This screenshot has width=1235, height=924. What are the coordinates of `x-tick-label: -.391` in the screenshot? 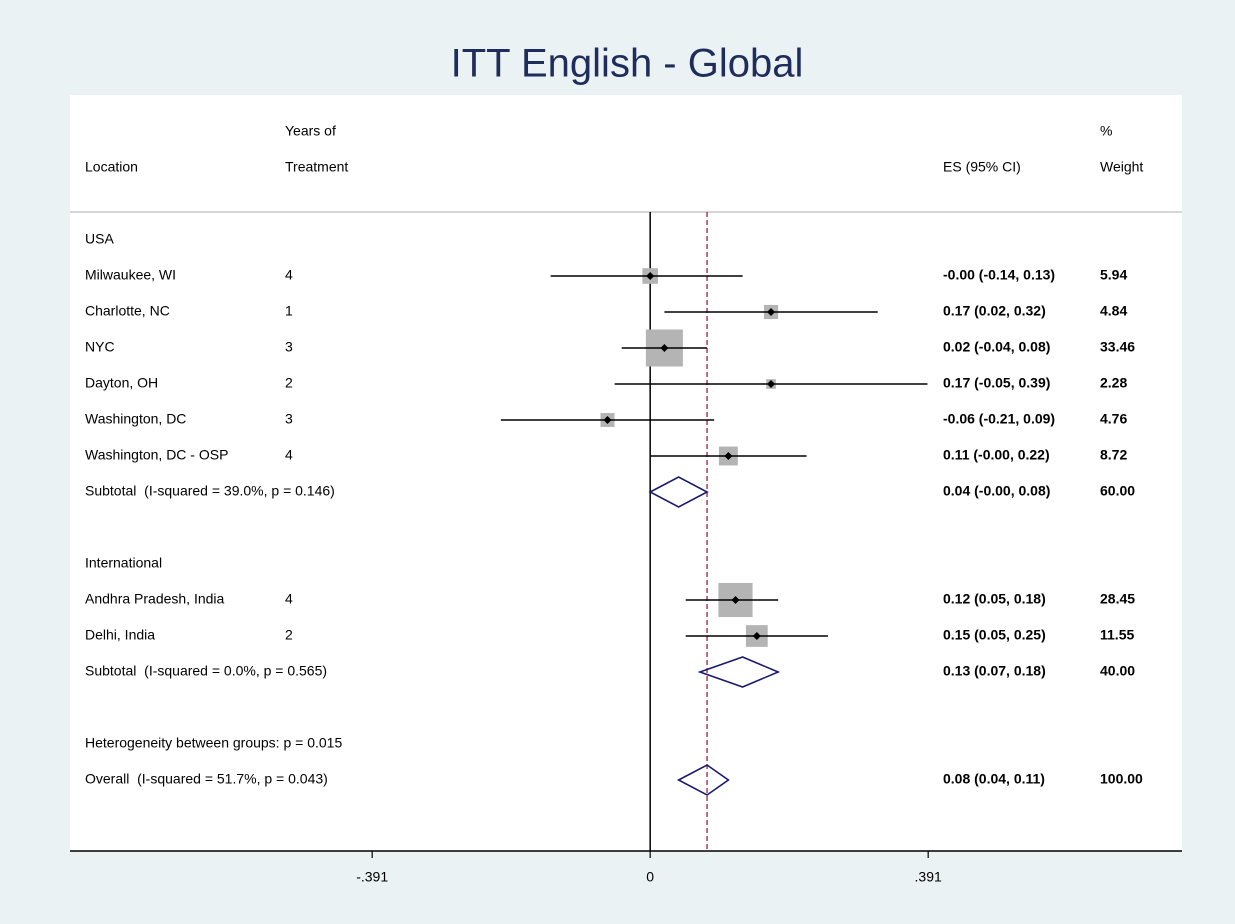 It's located at (372, 877).